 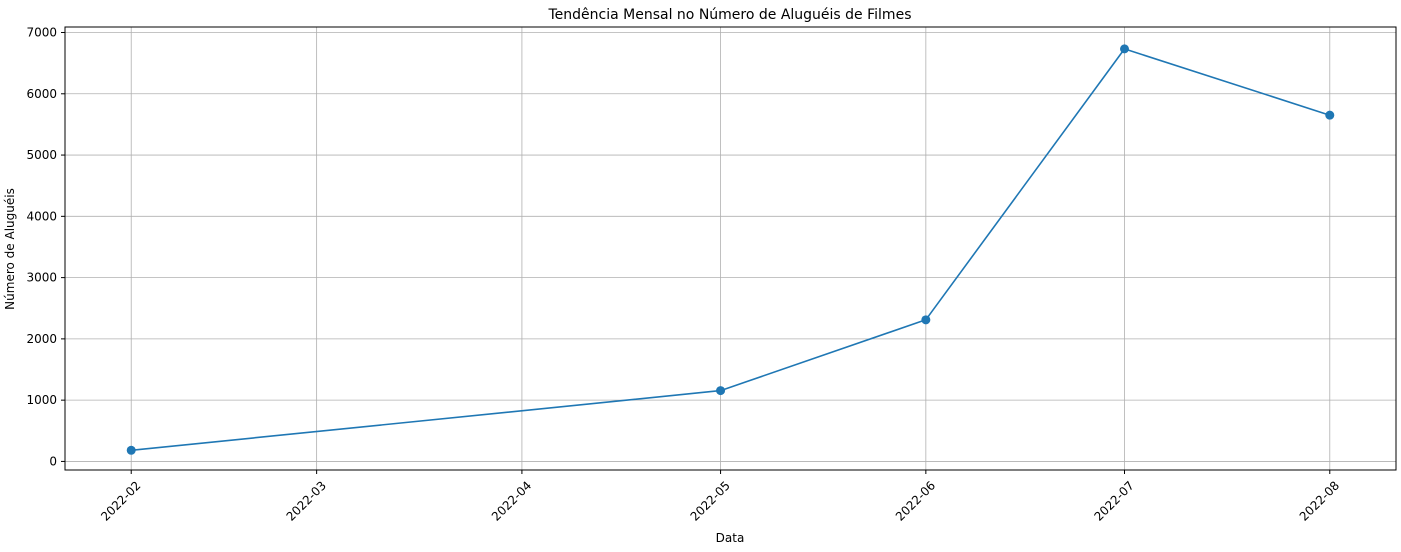 What do you see at coordinates (41, 155) in the screenshot?
I see `y-tick-label: 5000` at bounding box center [41, 155].